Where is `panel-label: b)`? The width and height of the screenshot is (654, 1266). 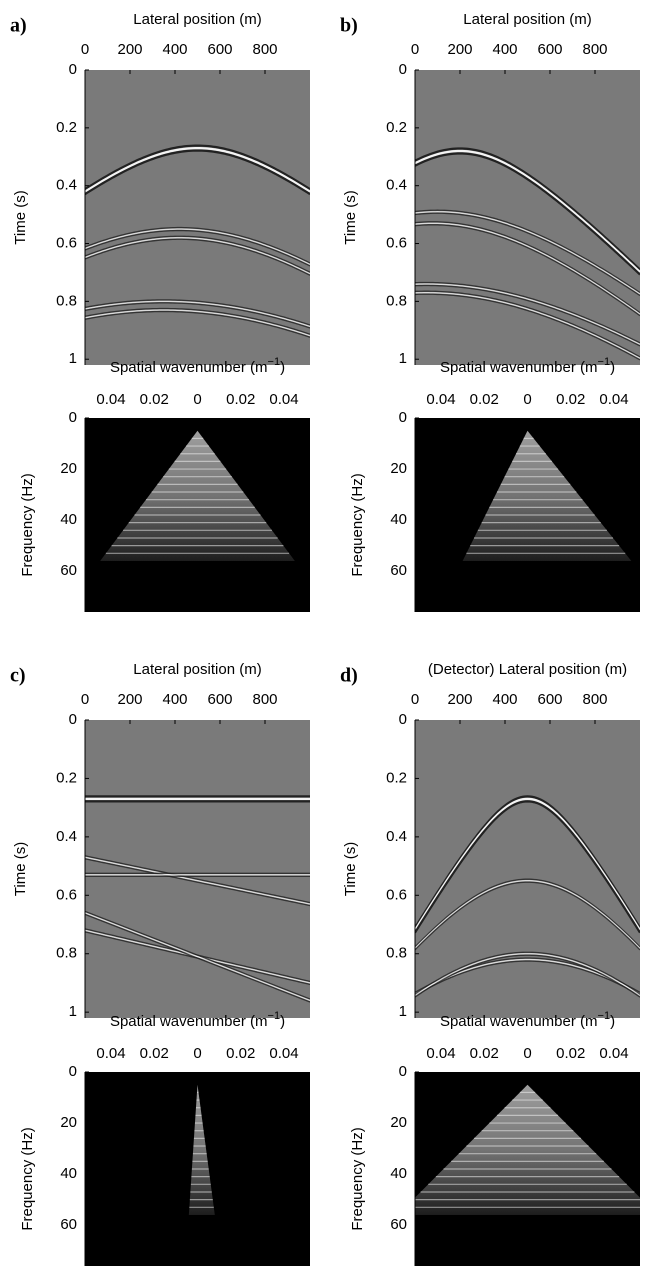
panel-label: b) is located at coordinates (349, 26).